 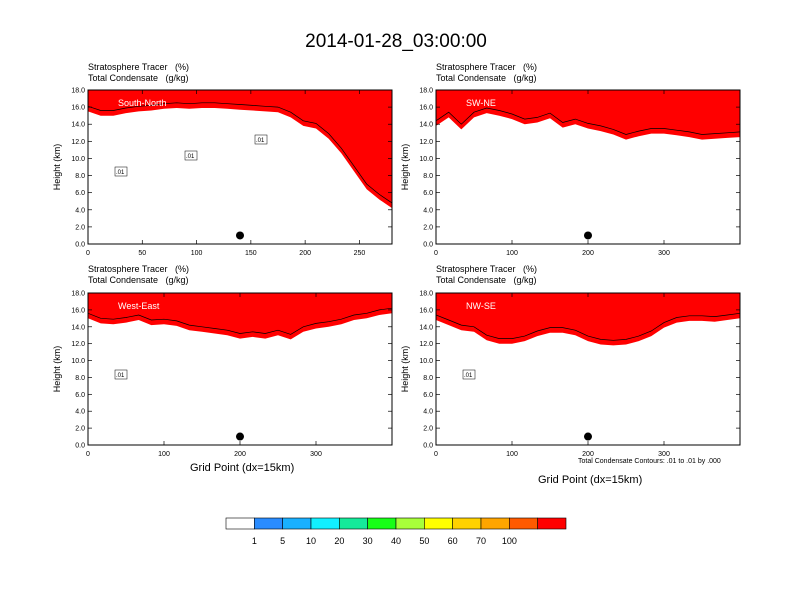 What do you see at coordinates (426, 310) in the screenshot?
I see `panel-4-ytick-label: 16.0` at bounding box center [426, 310].